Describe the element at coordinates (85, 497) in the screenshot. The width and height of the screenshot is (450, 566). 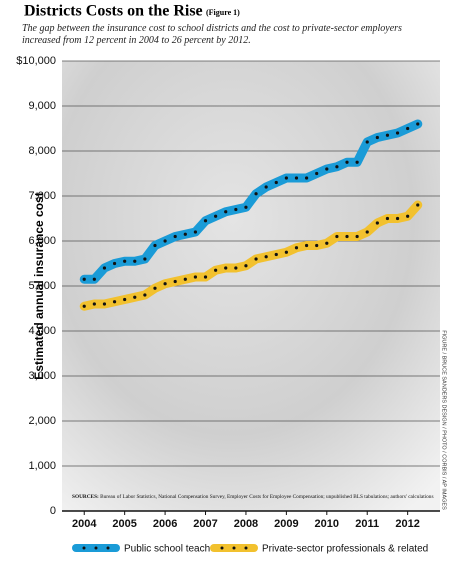
I see `sources-label: SOURCES:` at that location.